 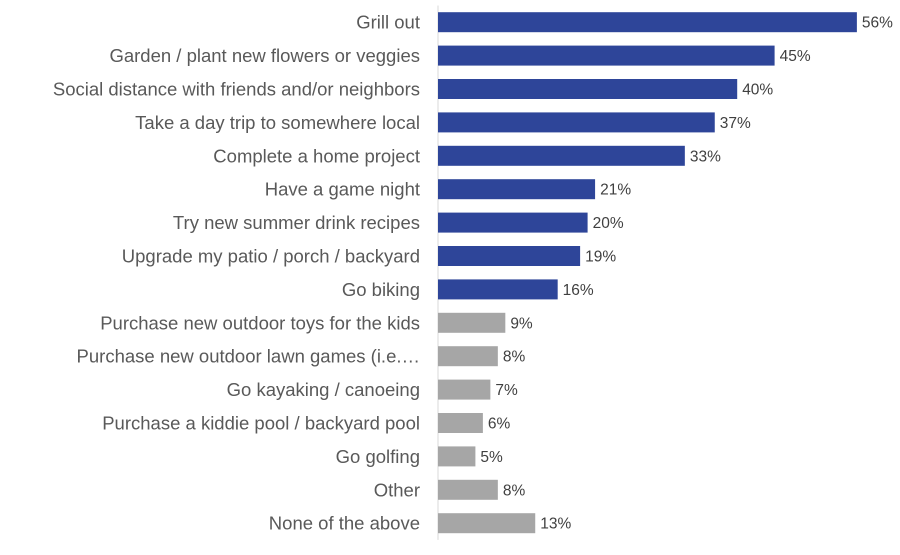 What do you see at coordinates (277, 122) in the screenshot?
I see `category-label: Take a day trip to somewhere local` at bounding box center [277, 122].